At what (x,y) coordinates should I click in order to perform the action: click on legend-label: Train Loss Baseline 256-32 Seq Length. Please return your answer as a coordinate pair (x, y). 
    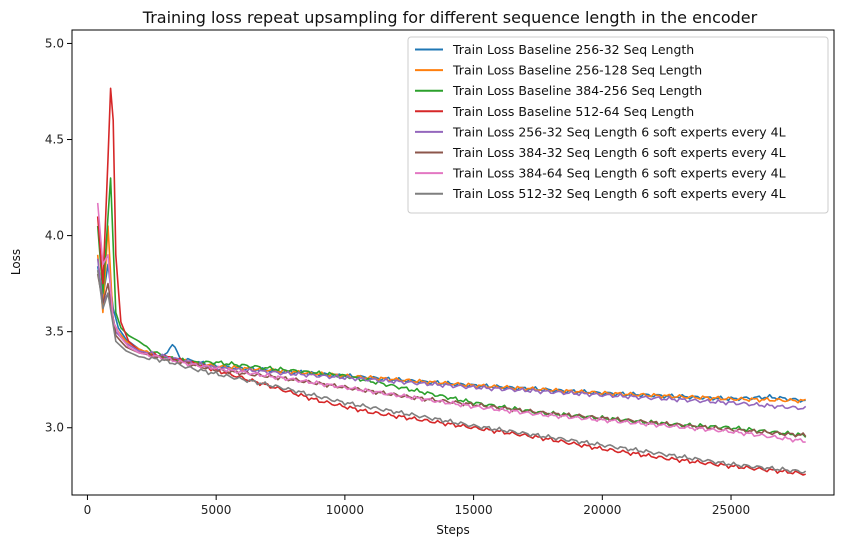
    Looking at the image, I should click on (573, 49).